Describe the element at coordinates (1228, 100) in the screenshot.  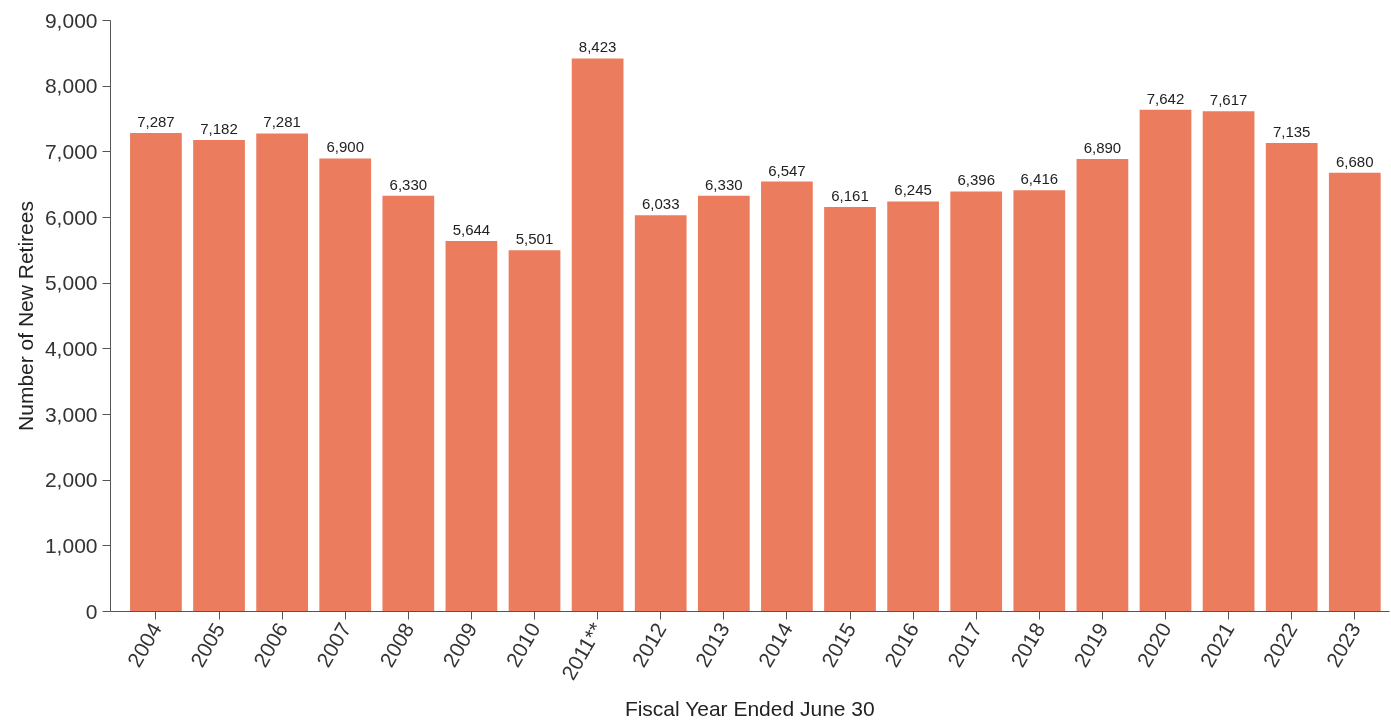
I see `data-label: 7,617` at that location.